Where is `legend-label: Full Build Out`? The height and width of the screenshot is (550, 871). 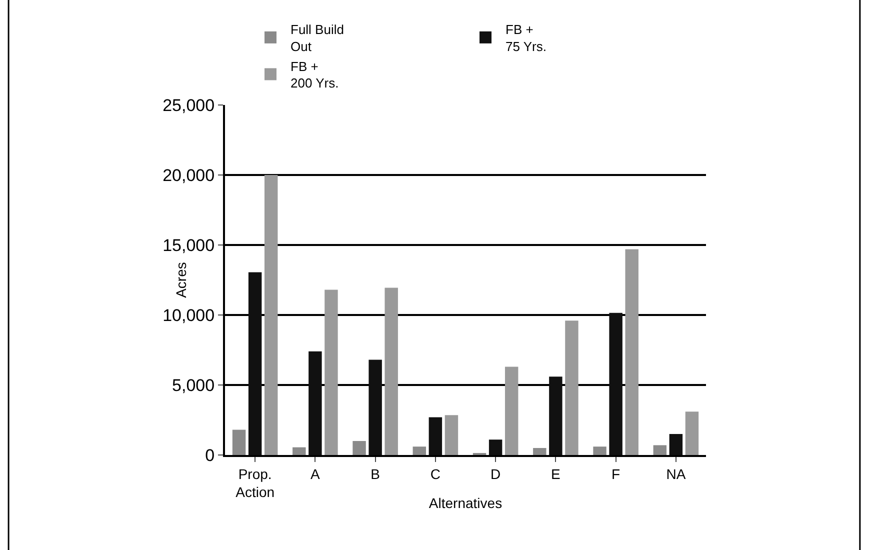
legend-label: Full Build Out is located at coordinates (317, 38).